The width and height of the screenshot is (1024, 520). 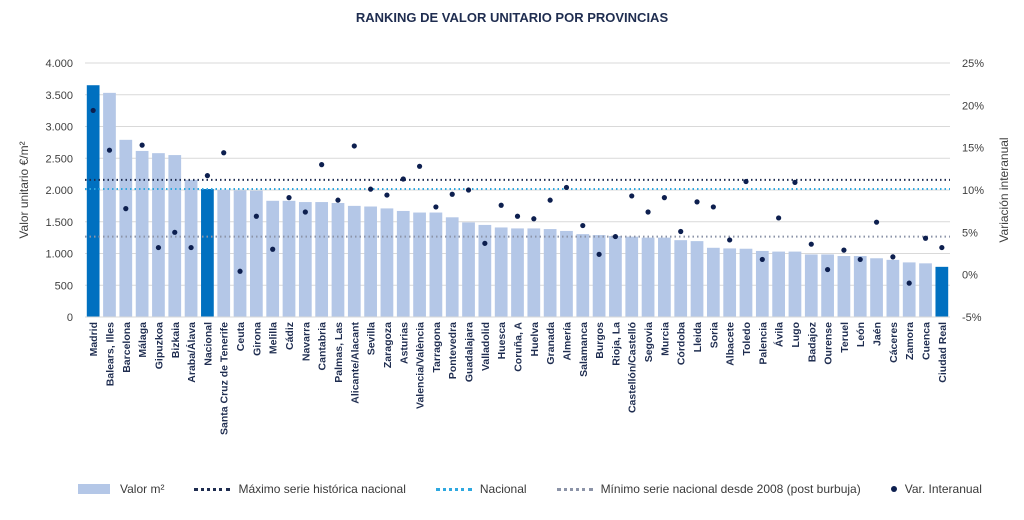 I want to click on legend-swatch-national, so click(x=453, y=489).